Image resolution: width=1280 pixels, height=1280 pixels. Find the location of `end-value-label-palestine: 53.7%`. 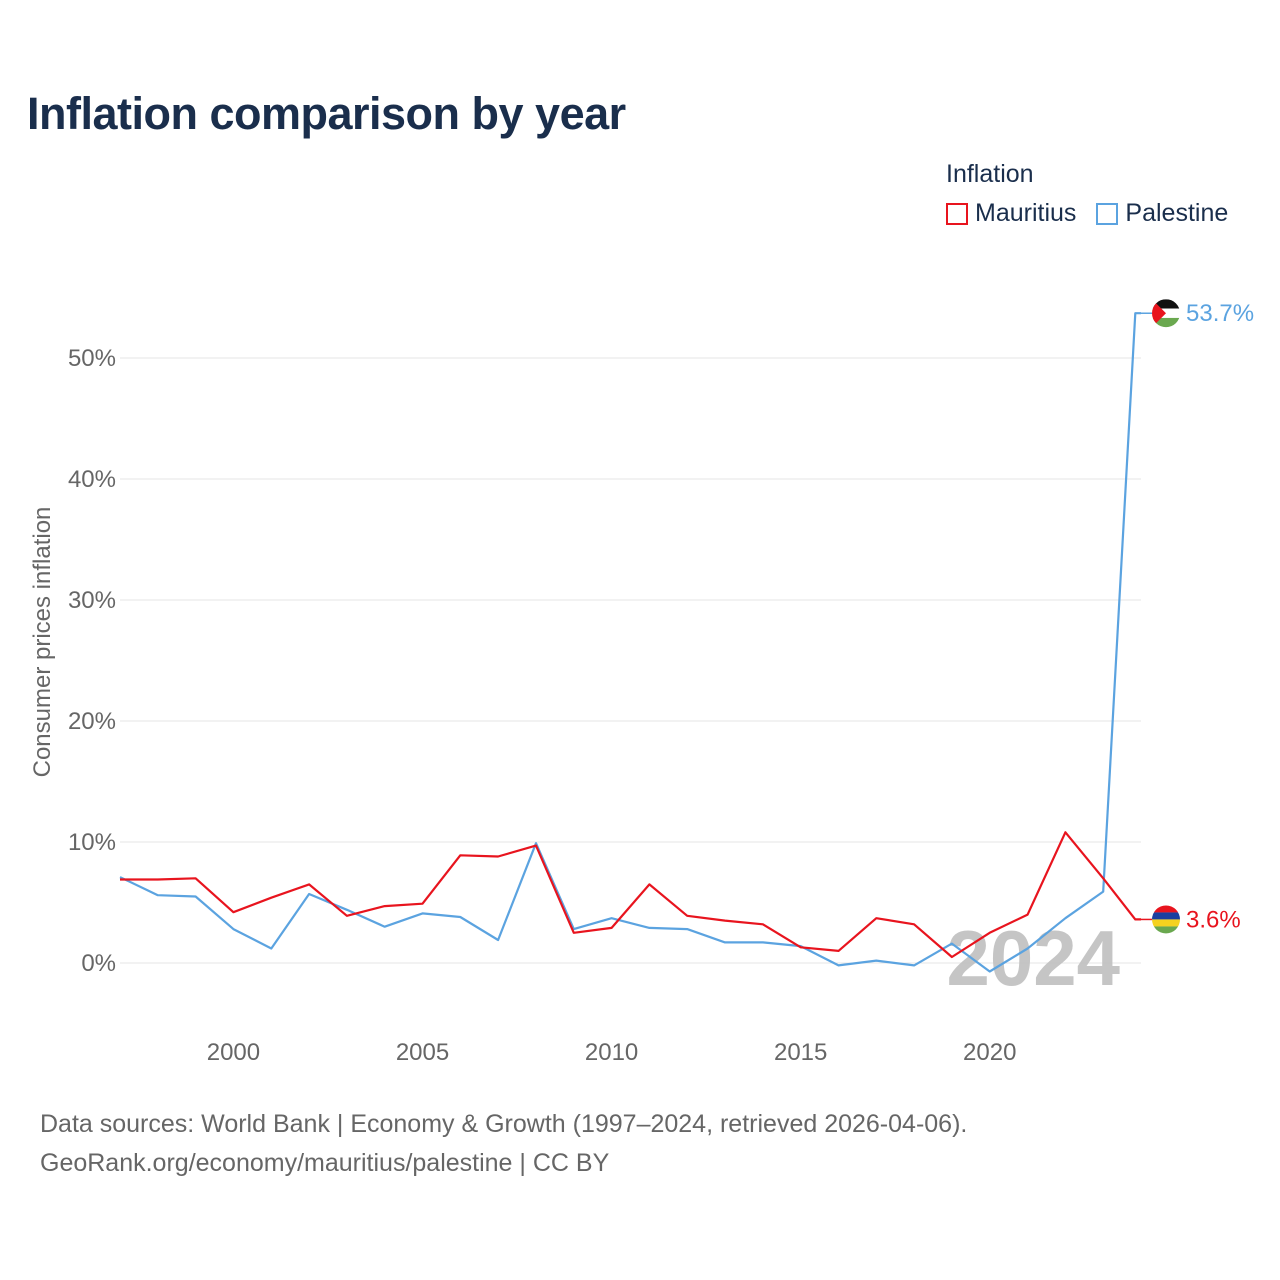

end-value-label-palestine: 53.7% is located at coordinates (1220, 313).